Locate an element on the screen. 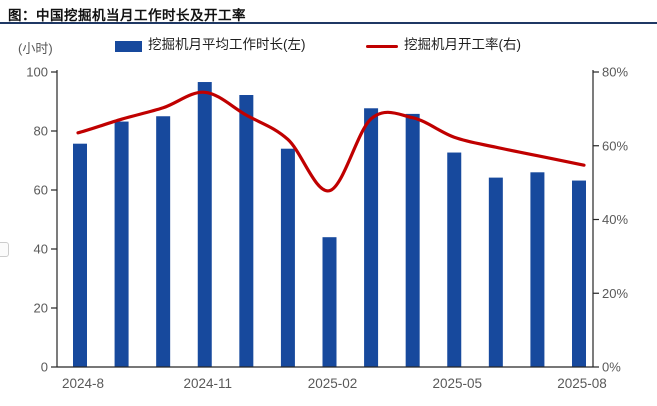 Image resolution: width=657 pixels, height=406 pixels. left-tick-label-100: 100 is located at coordinates (37, 72).